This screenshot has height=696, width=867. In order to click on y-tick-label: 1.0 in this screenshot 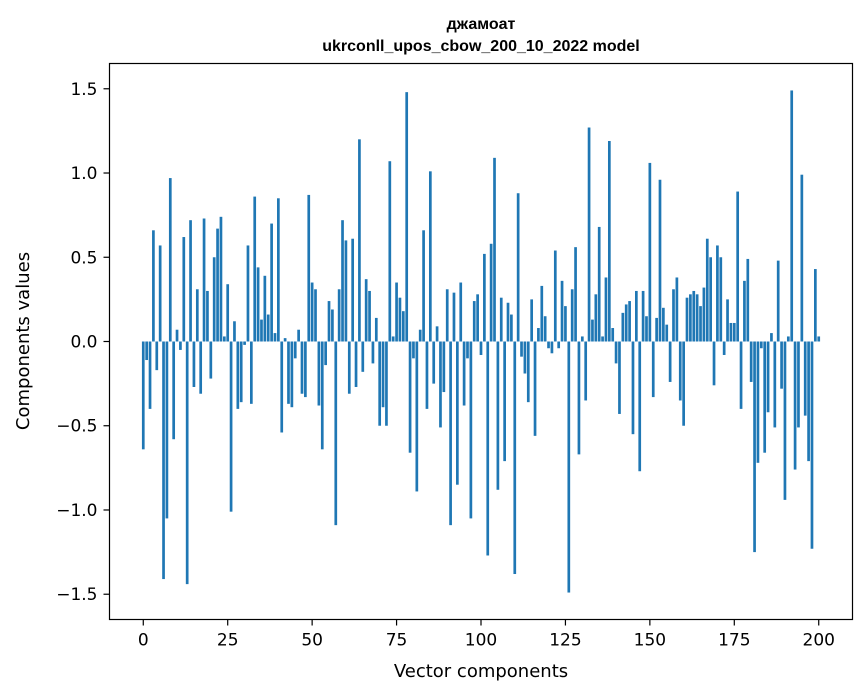, I will do `click(83, 174)`.